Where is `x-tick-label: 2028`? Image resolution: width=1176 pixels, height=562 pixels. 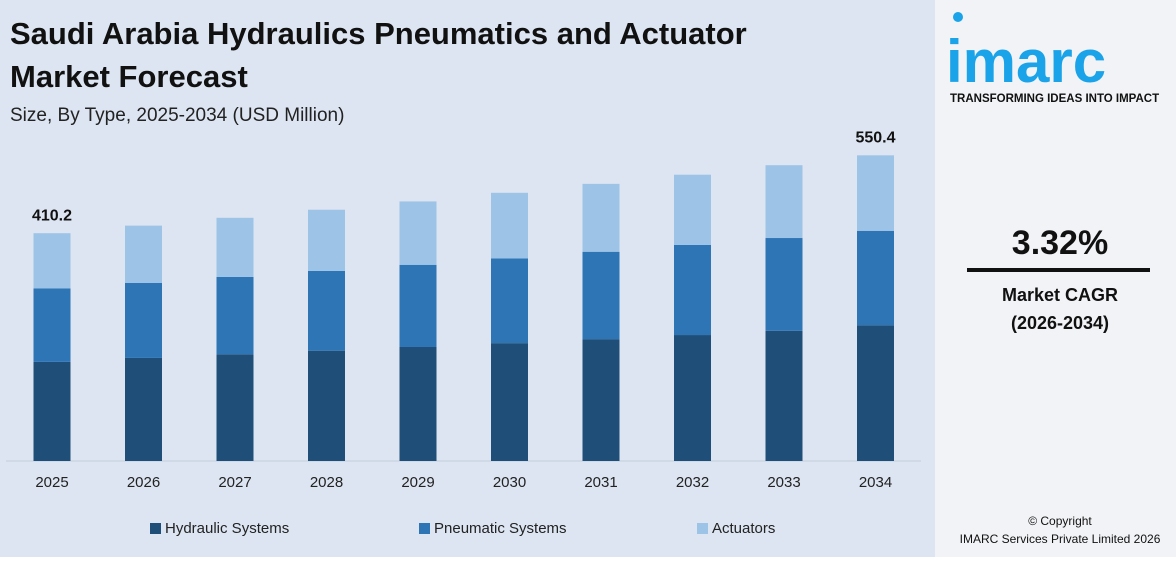 x-tick-label: 2028 is located at coordinates (326, 482).